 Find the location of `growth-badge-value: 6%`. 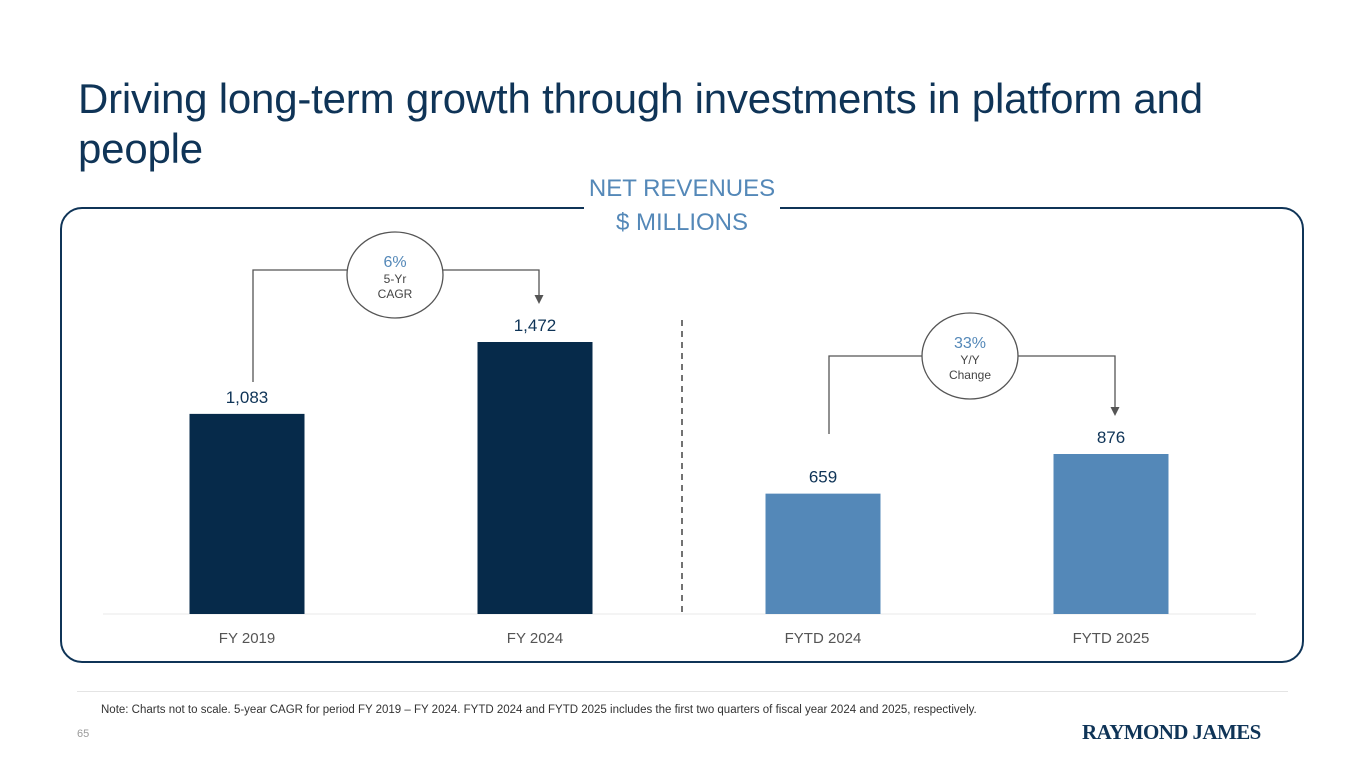

growth-badge-value: 6% is located at coordinates (394, 262).